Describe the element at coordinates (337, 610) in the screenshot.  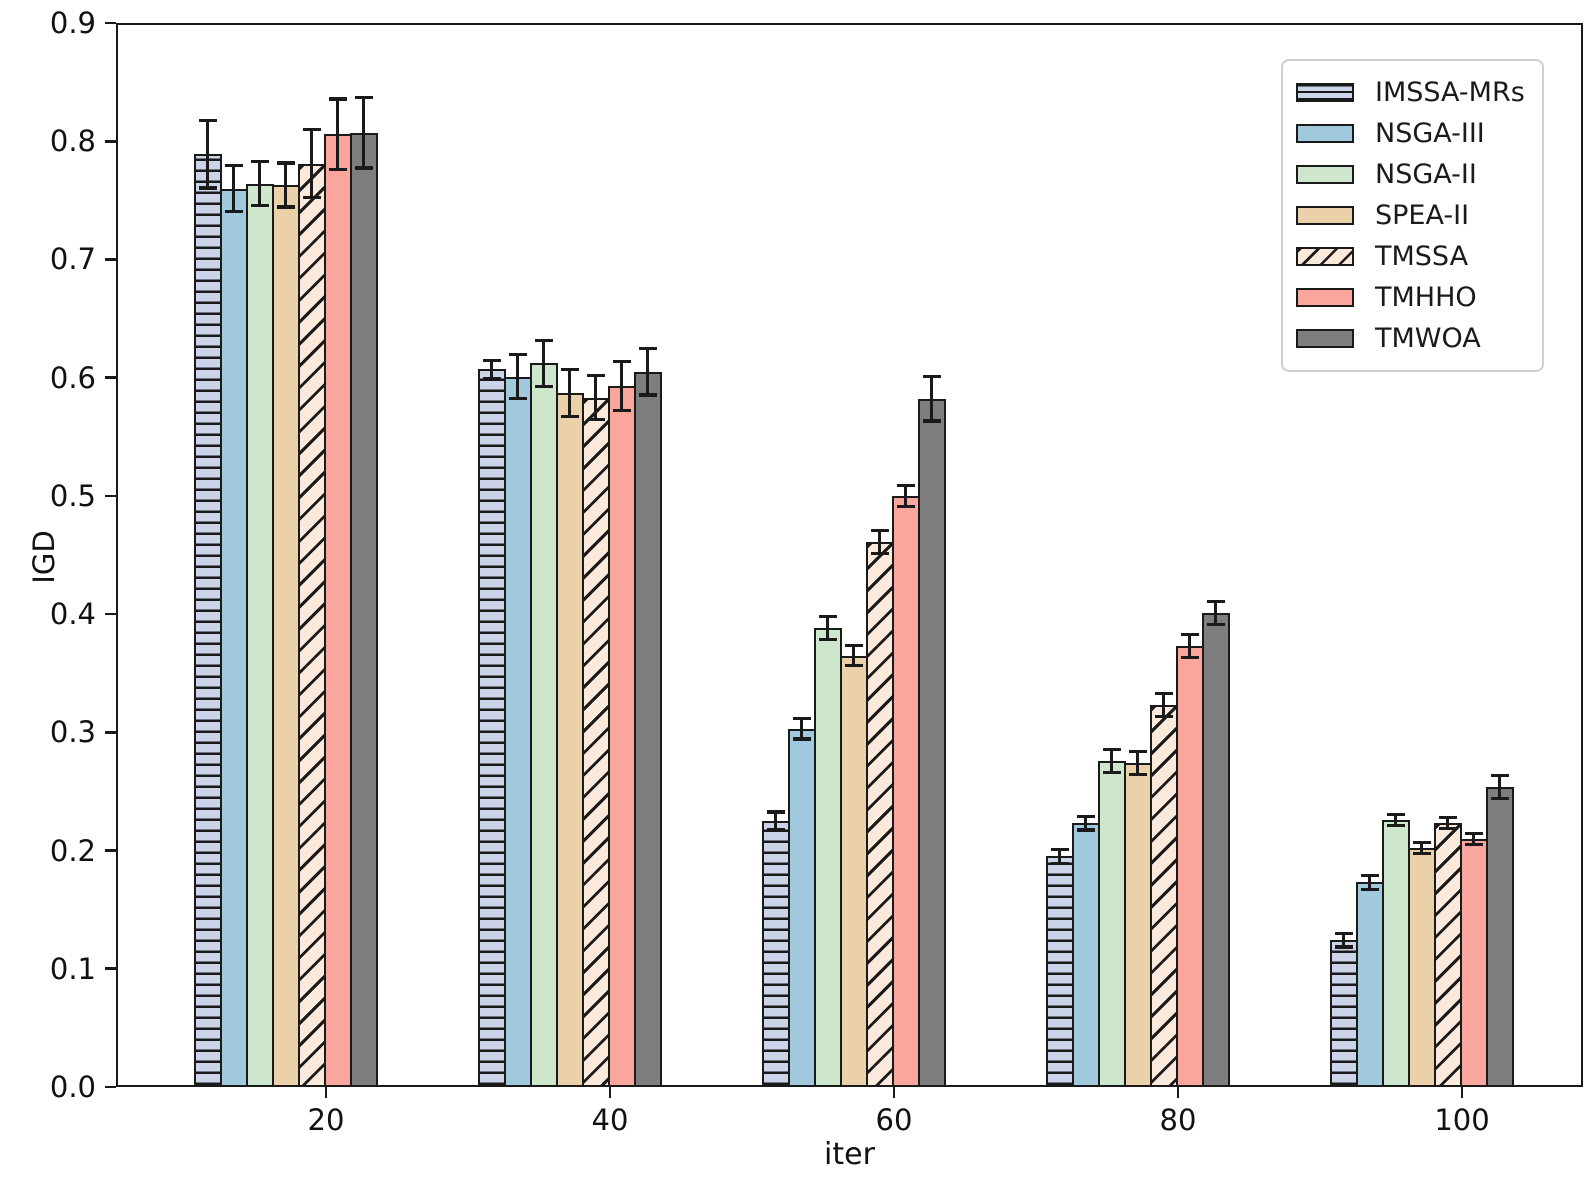
I see `bar-TMHHO-iter20` at that location.